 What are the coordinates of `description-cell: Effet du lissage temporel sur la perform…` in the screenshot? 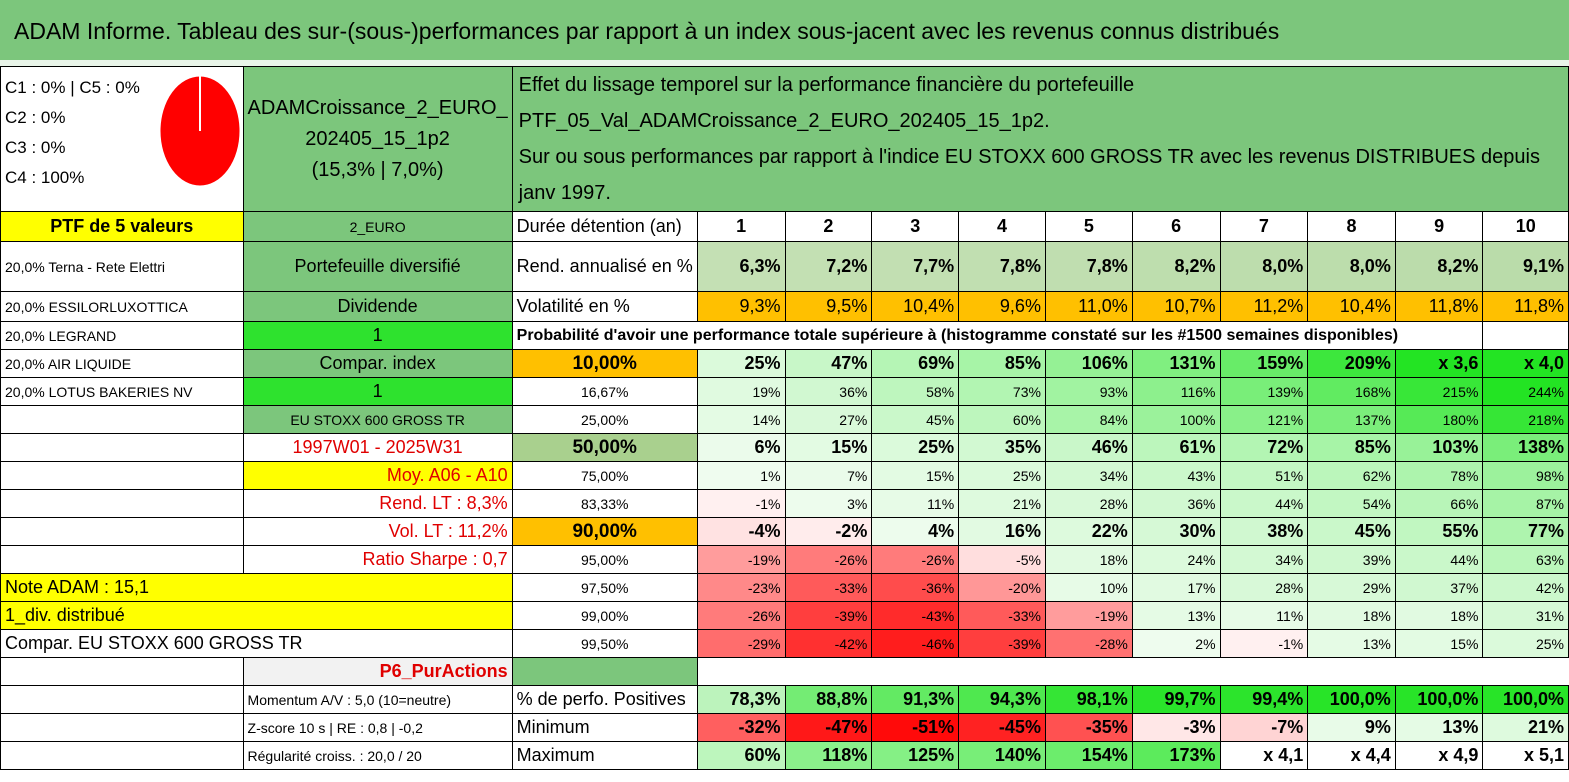 It's located at (1040, 139).